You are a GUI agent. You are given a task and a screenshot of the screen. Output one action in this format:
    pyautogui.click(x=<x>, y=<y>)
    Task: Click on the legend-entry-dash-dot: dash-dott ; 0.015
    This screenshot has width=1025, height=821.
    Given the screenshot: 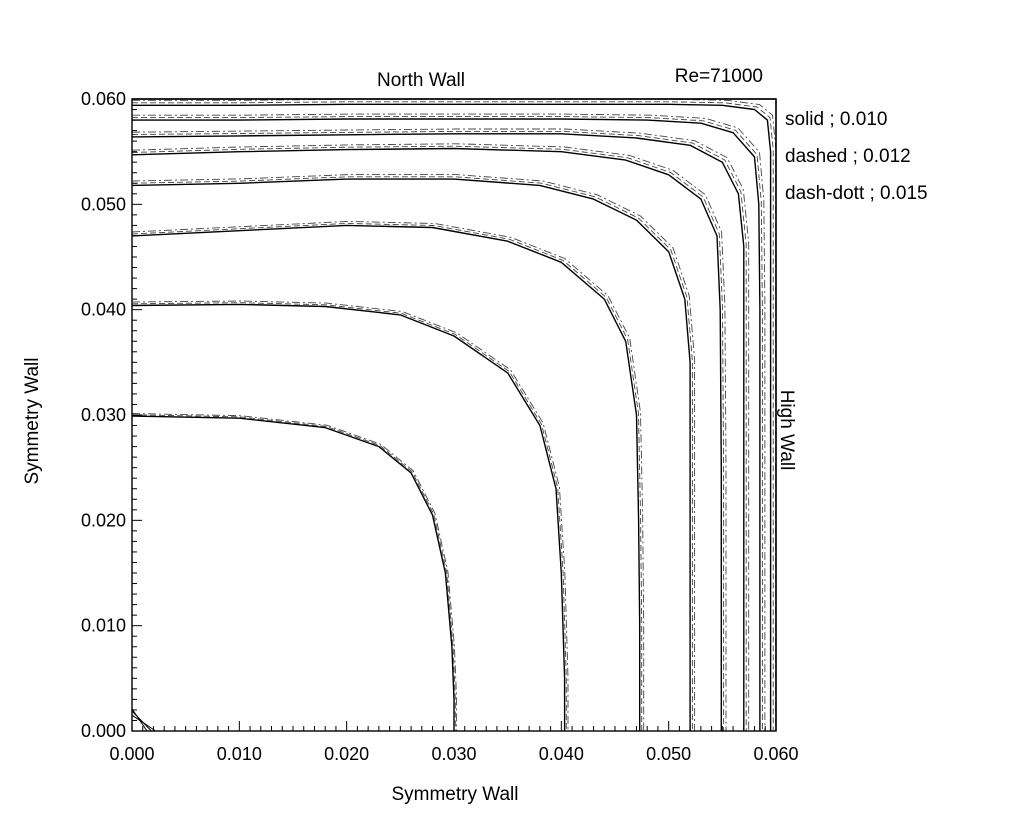 What is the action you would take?
    pyautogui.click(x=856, y=193)
    